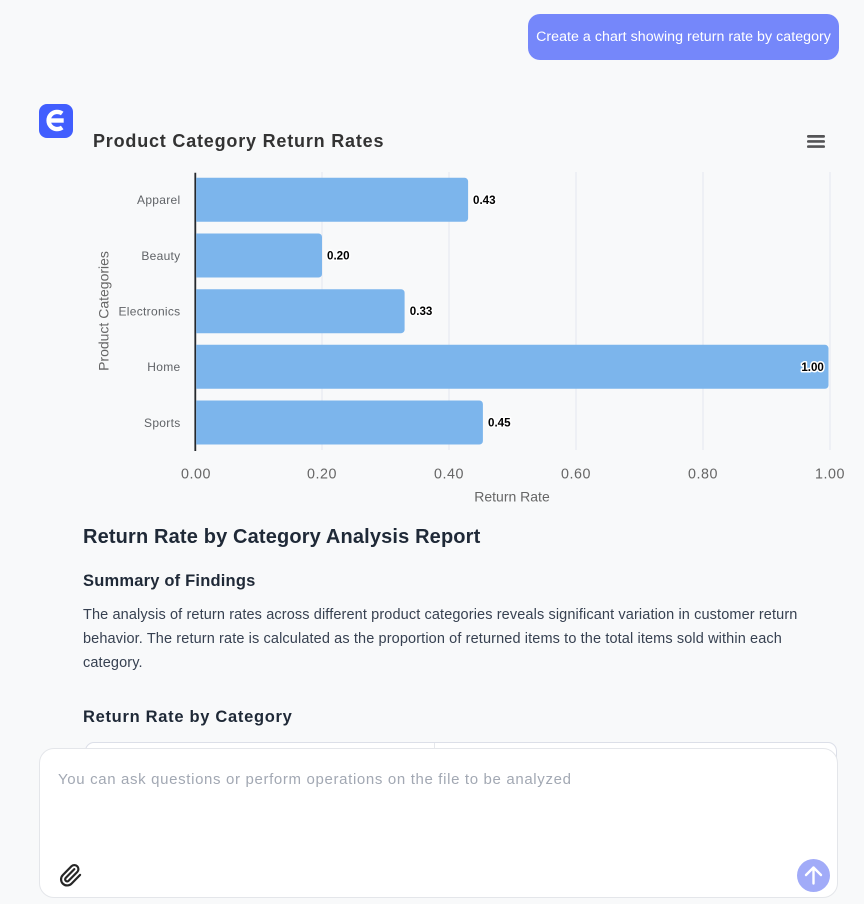 The image size is (864, 904). Describe the element at coordinates (104, 311) in the screenshot. I see `svg-text: Product Categories` at that location.